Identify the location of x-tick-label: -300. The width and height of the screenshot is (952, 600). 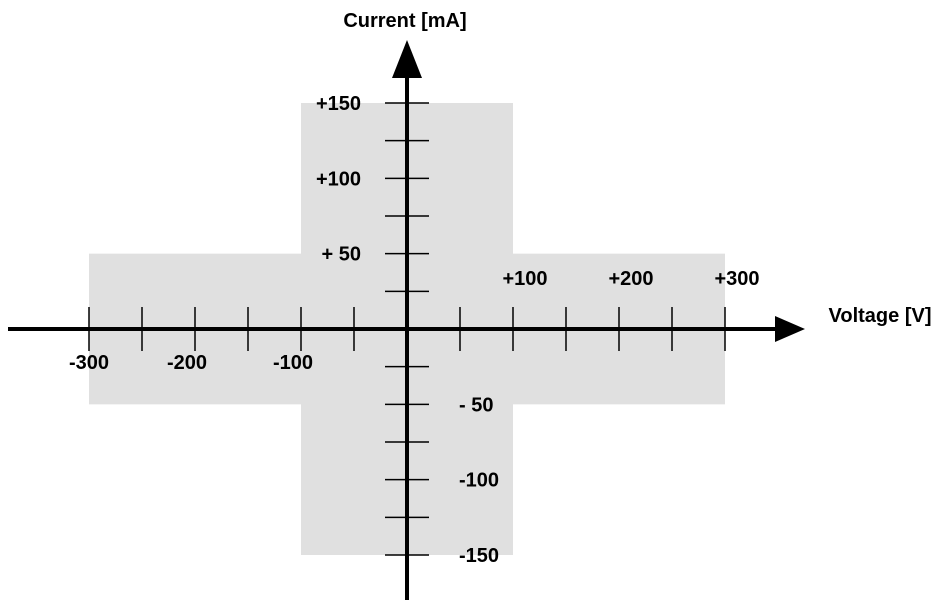
(89, 363).